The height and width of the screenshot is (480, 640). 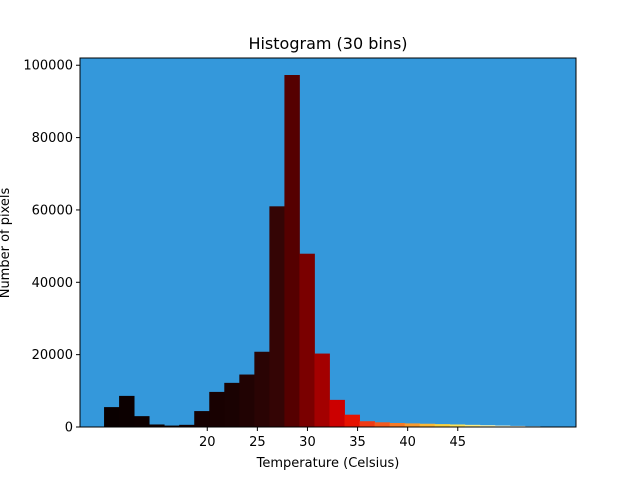 I want to click on y-tick-label: 20000, so click(x=52, y=355).